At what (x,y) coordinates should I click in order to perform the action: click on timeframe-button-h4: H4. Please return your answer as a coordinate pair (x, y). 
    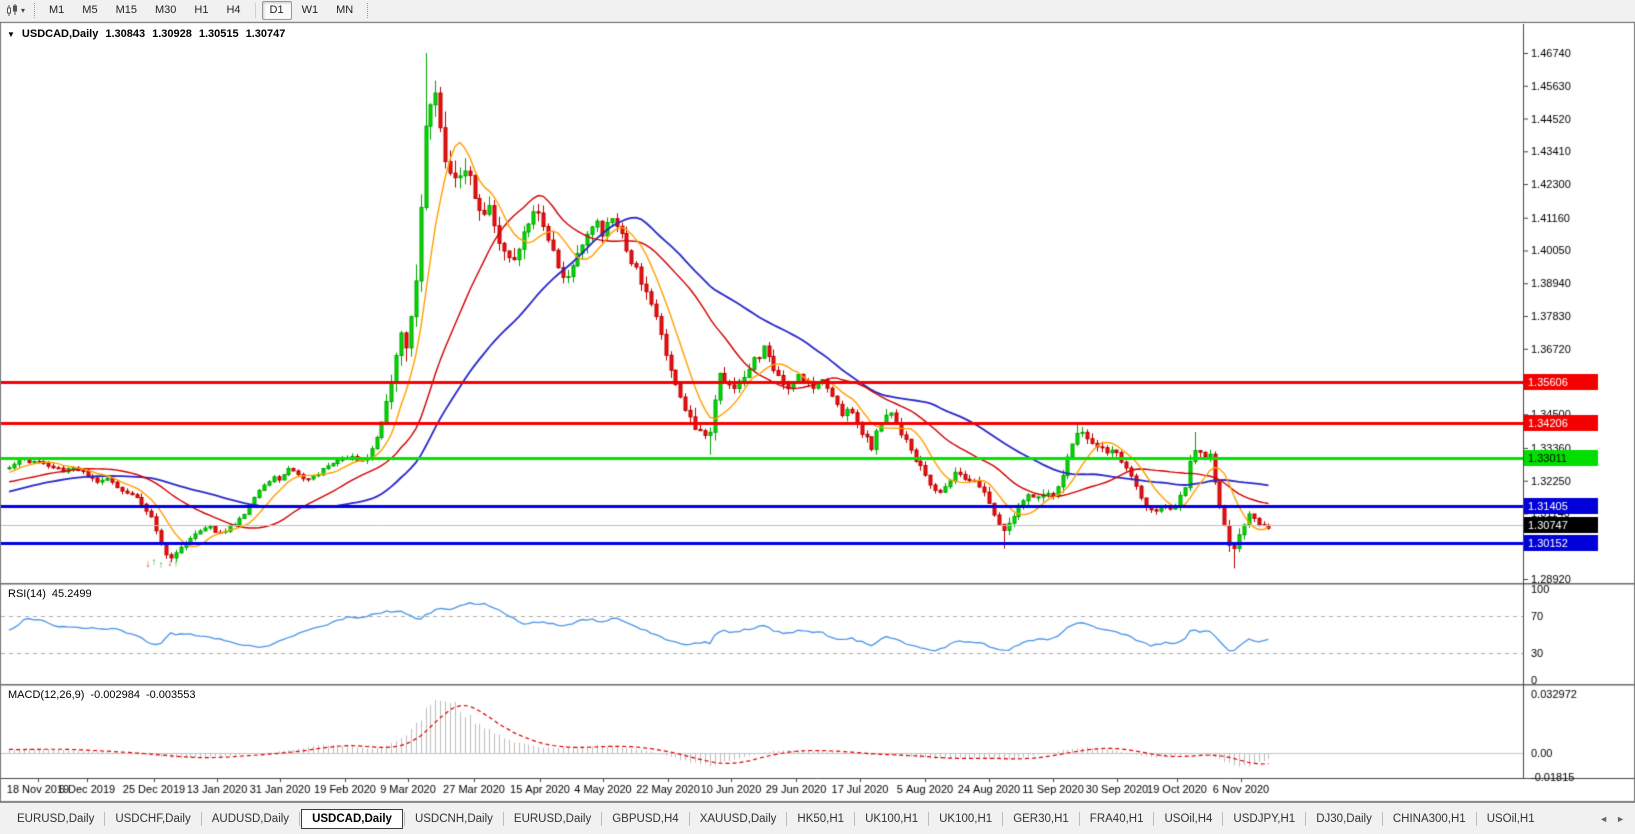
    Looking at the image, I should click on (233, 10).